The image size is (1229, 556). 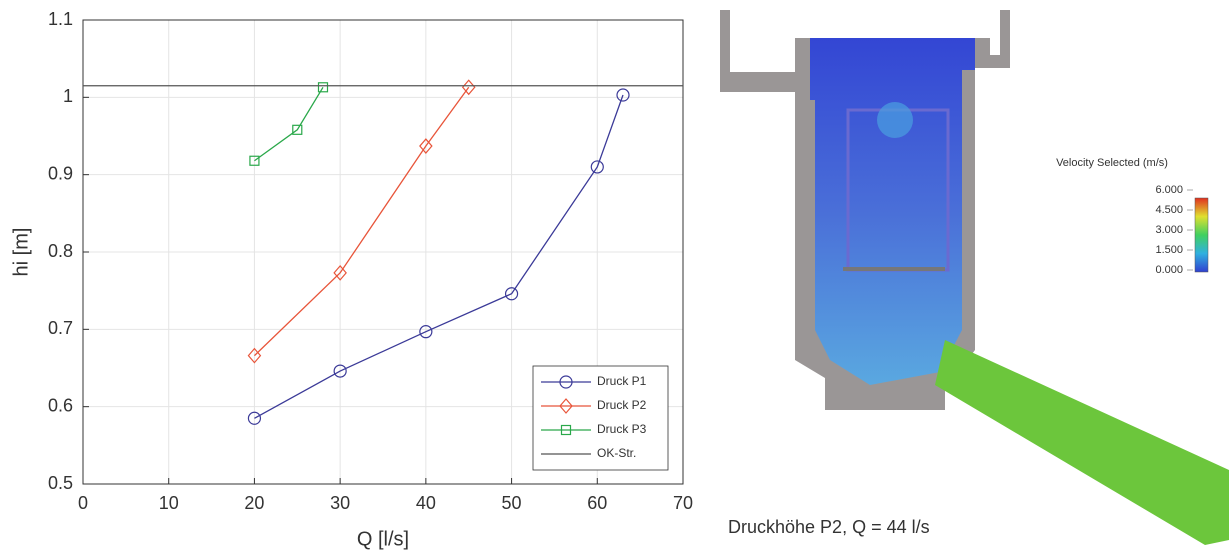 What do you see at coordinates (1169, 270) in the screenshot?
I see `colorbar-label: 0.000` at bounding box center [1169, 270].